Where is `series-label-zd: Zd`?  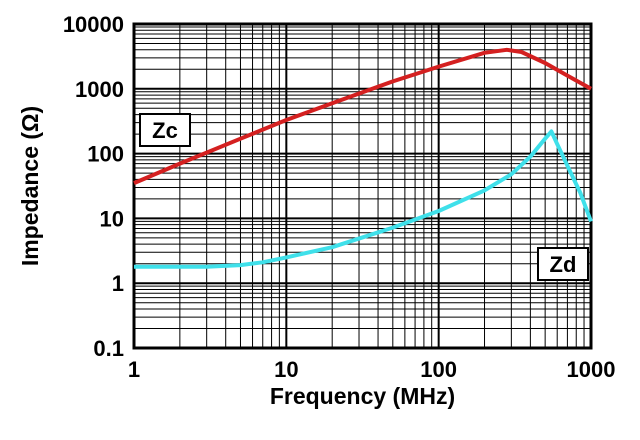 series-label-zd: Zd is located at coordinates (563, 264).